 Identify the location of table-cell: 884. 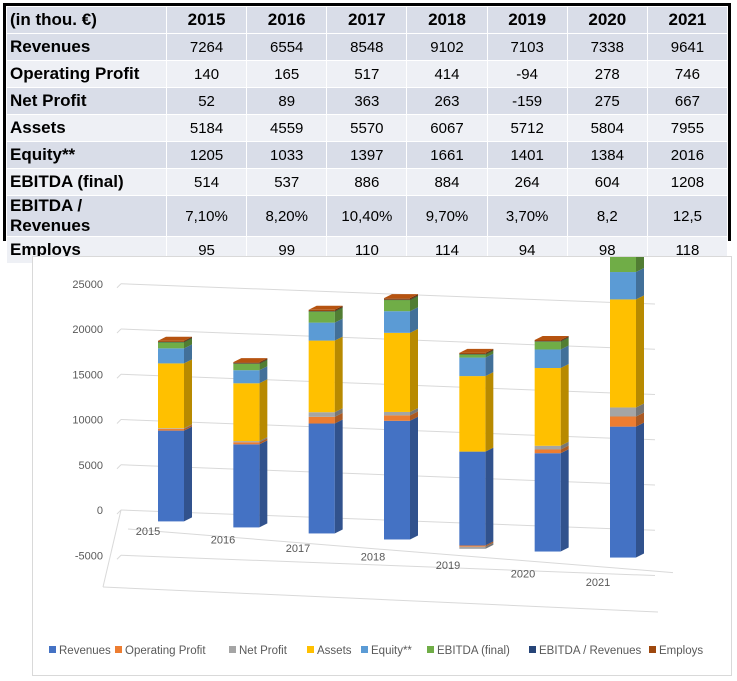
(447, 182).